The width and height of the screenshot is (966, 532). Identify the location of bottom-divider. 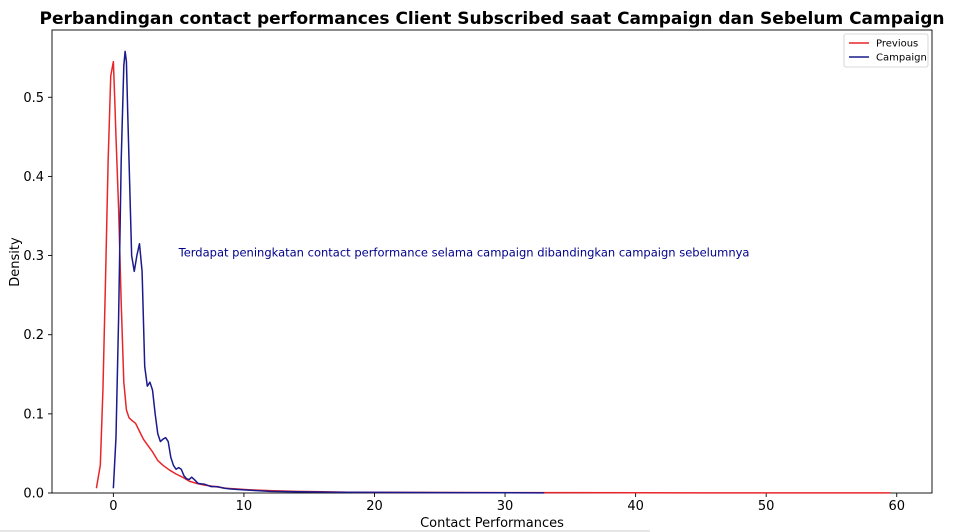
(325, 531).